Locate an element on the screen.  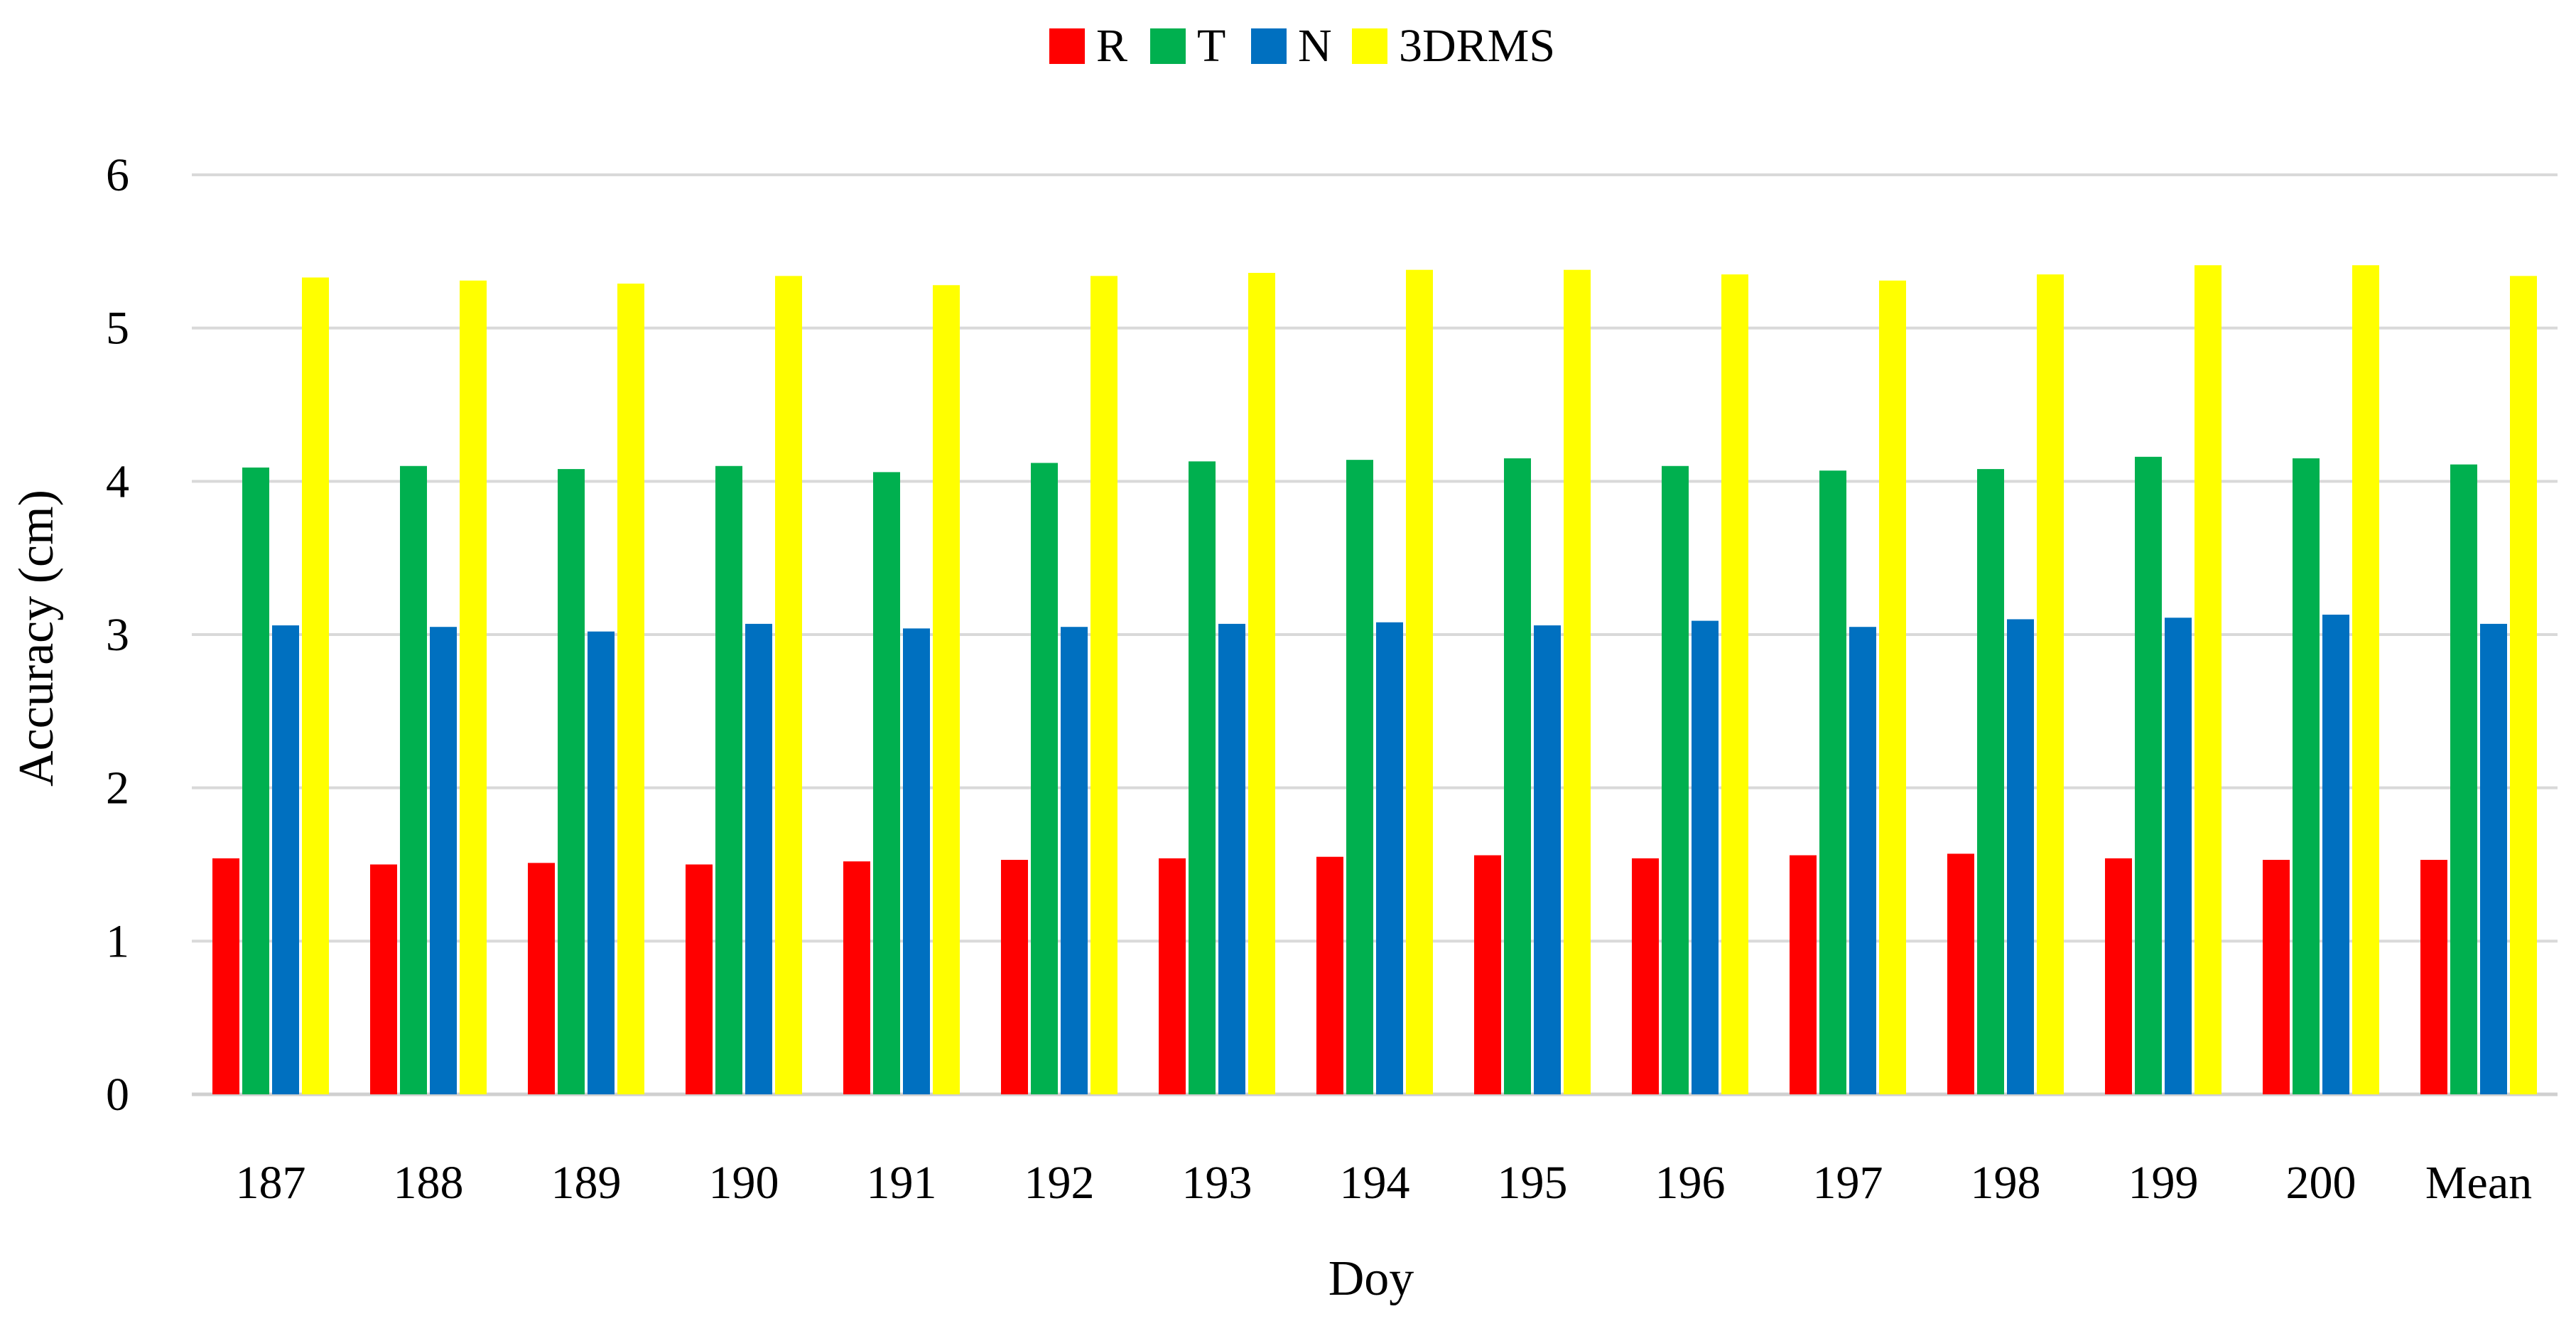
x-tick-label: 190 is located at coordinates (744, 1183).